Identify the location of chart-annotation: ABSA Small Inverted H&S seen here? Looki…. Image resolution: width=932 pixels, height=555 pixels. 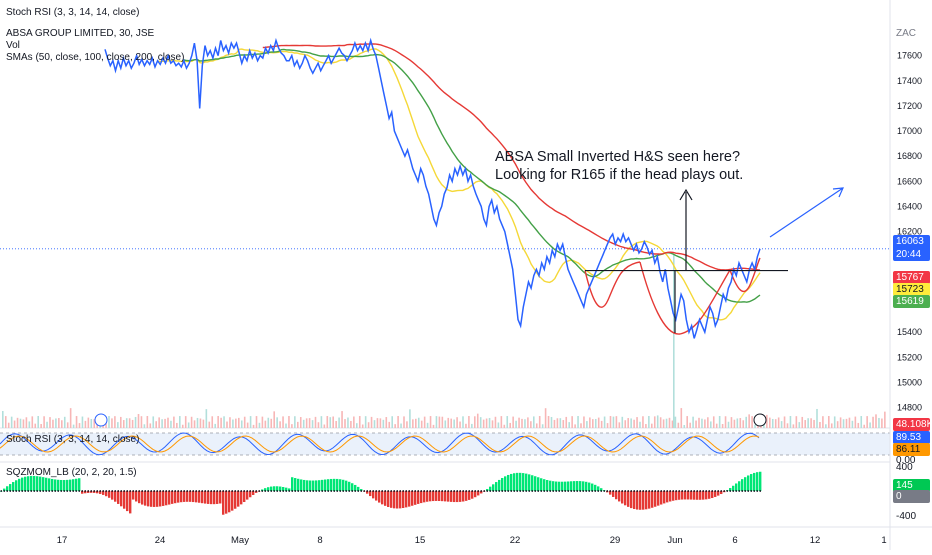
(619, 166).